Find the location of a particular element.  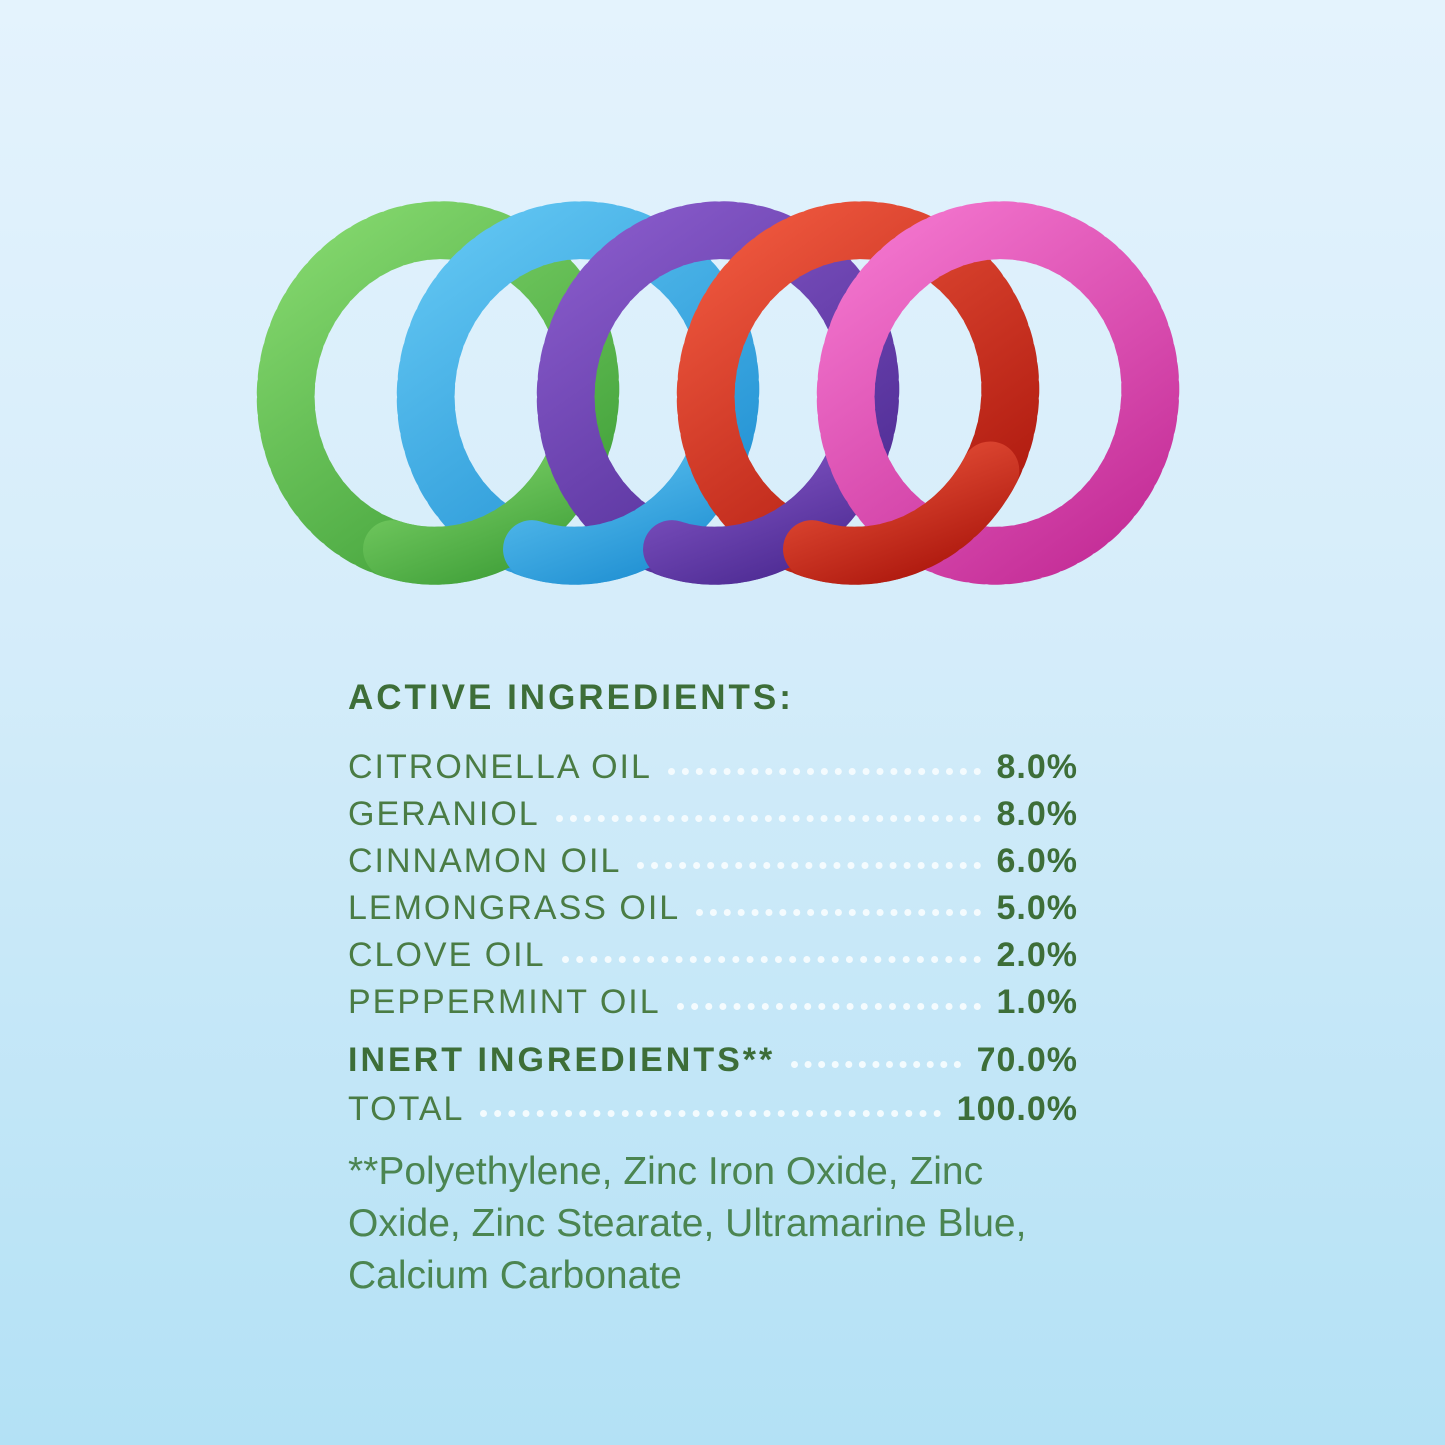

ingredient-name: CITRONELLA OIL is located at coordinates (500, 767).